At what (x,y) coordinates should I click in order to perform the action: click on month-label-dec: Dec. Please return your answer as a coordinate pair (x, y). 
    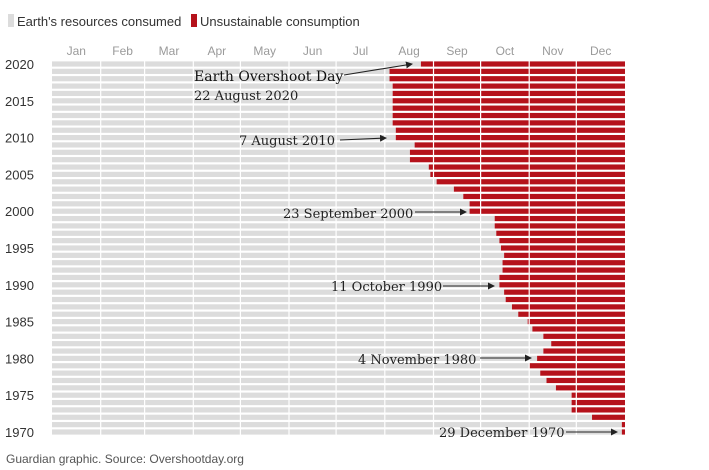
    Looking at the image, I should click on (600, 51).